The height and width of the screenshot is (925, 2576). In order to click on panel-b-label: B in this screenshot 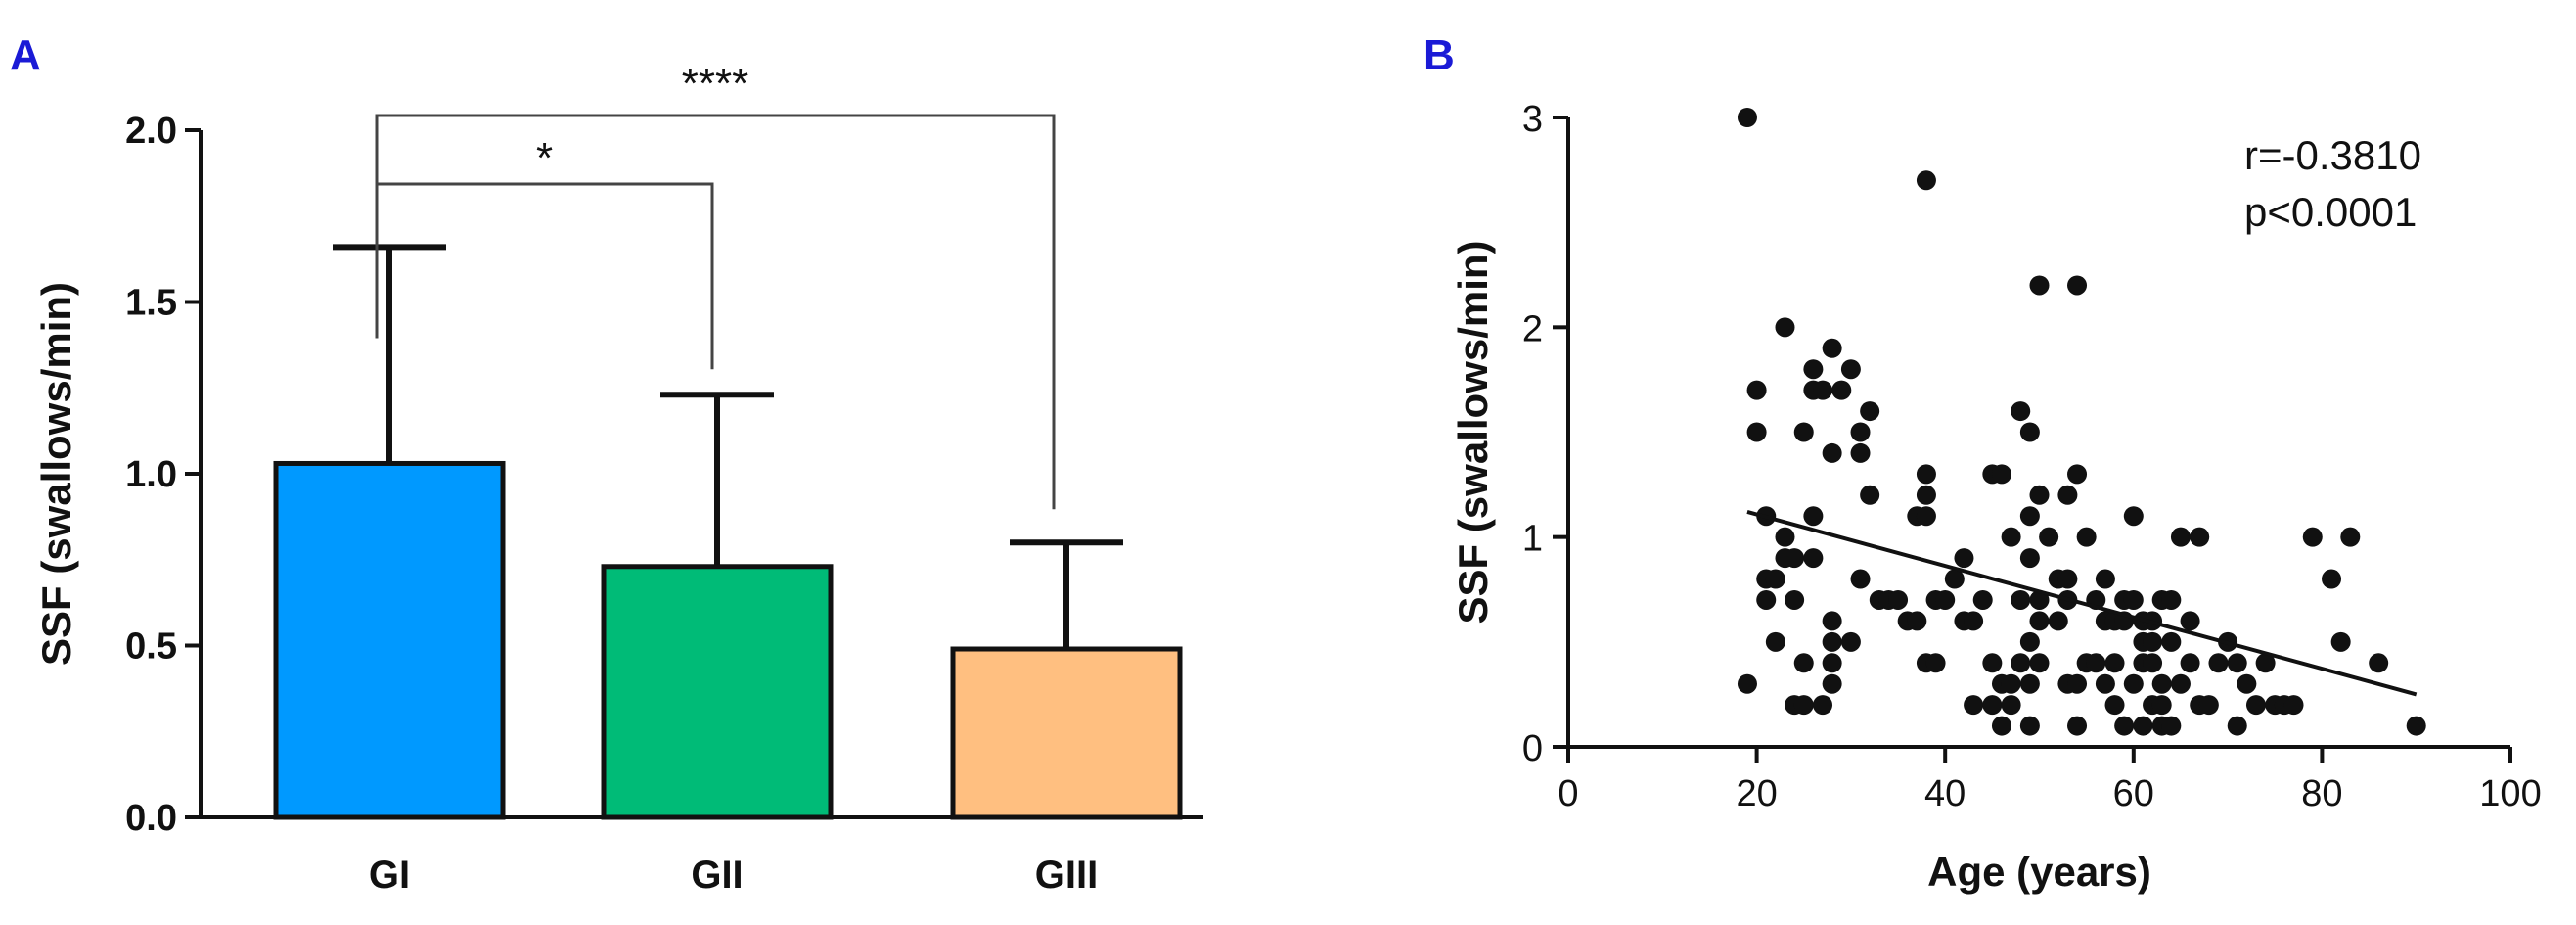, I will do `click(1439, 55)`.